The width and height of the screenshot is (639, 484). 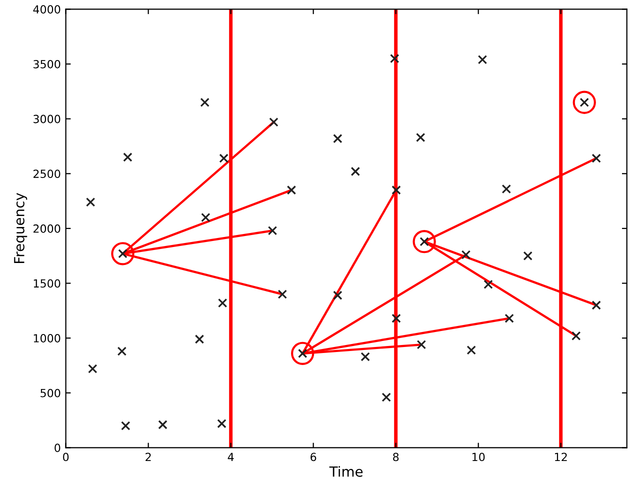 What do you see at coordinates (47, 338) in the screenshot?
I see `y-tick-label: 1000` at bounding box center [47, 338].